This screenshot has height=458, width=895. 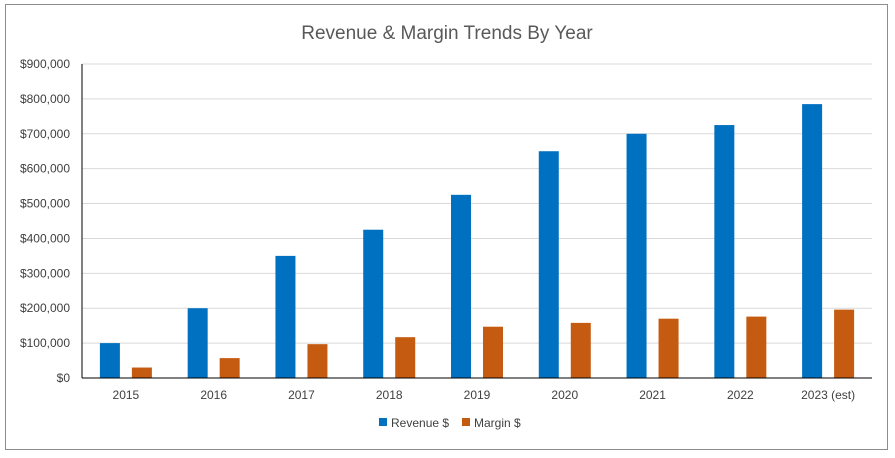 I want to click on revenue-bar-2015, so click(x=109, y=360).